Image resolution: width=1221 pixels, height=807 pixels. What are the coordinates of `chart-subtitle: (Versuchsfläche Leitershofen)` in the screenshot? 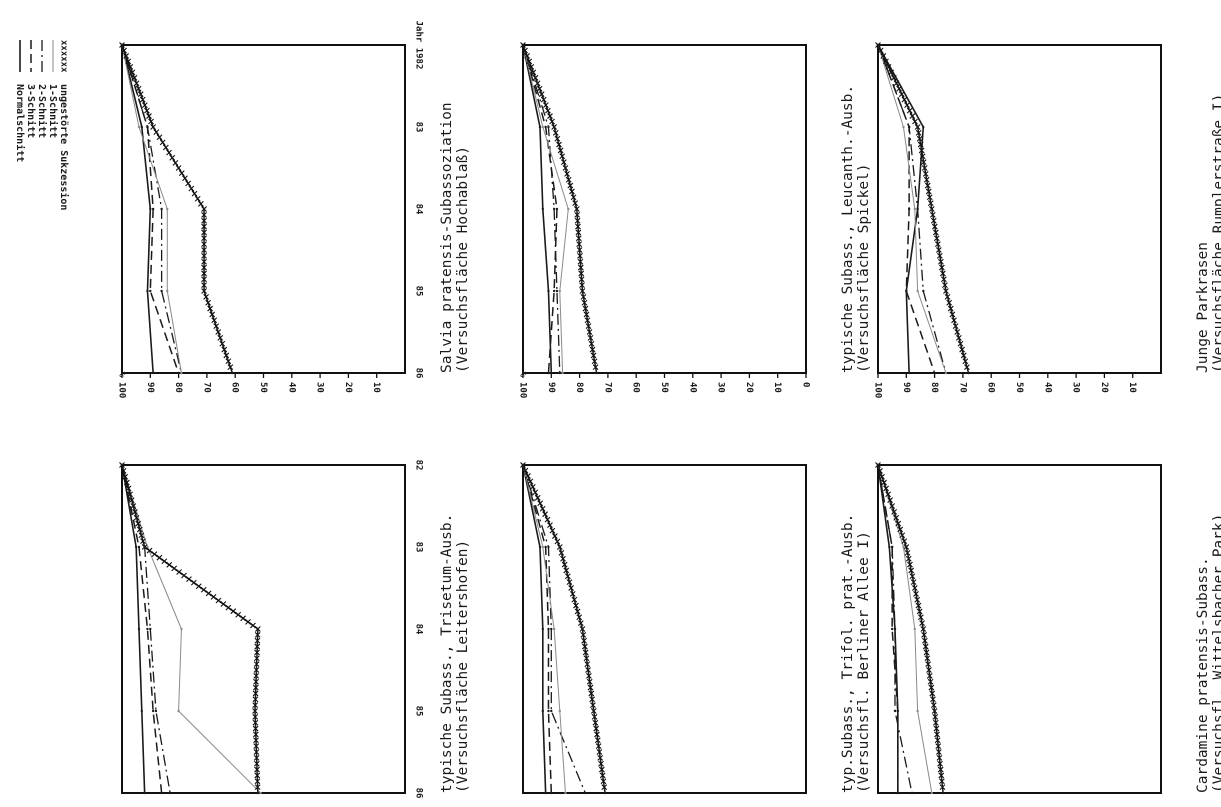 It's located at (463, 666).